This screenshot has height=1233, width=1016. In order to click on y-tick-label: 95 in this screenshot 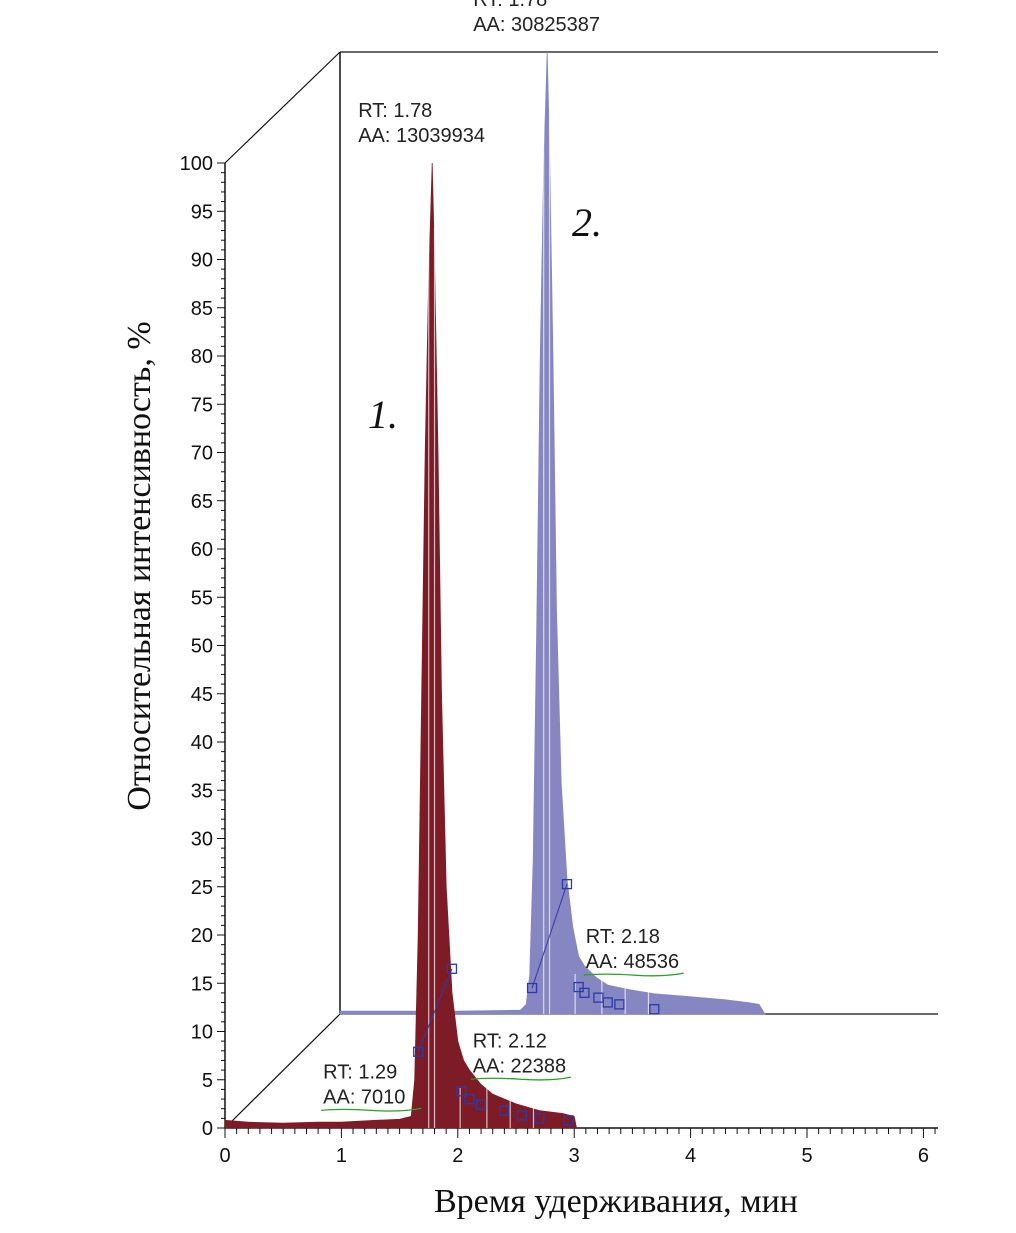, I will do `click(202, 212)`.